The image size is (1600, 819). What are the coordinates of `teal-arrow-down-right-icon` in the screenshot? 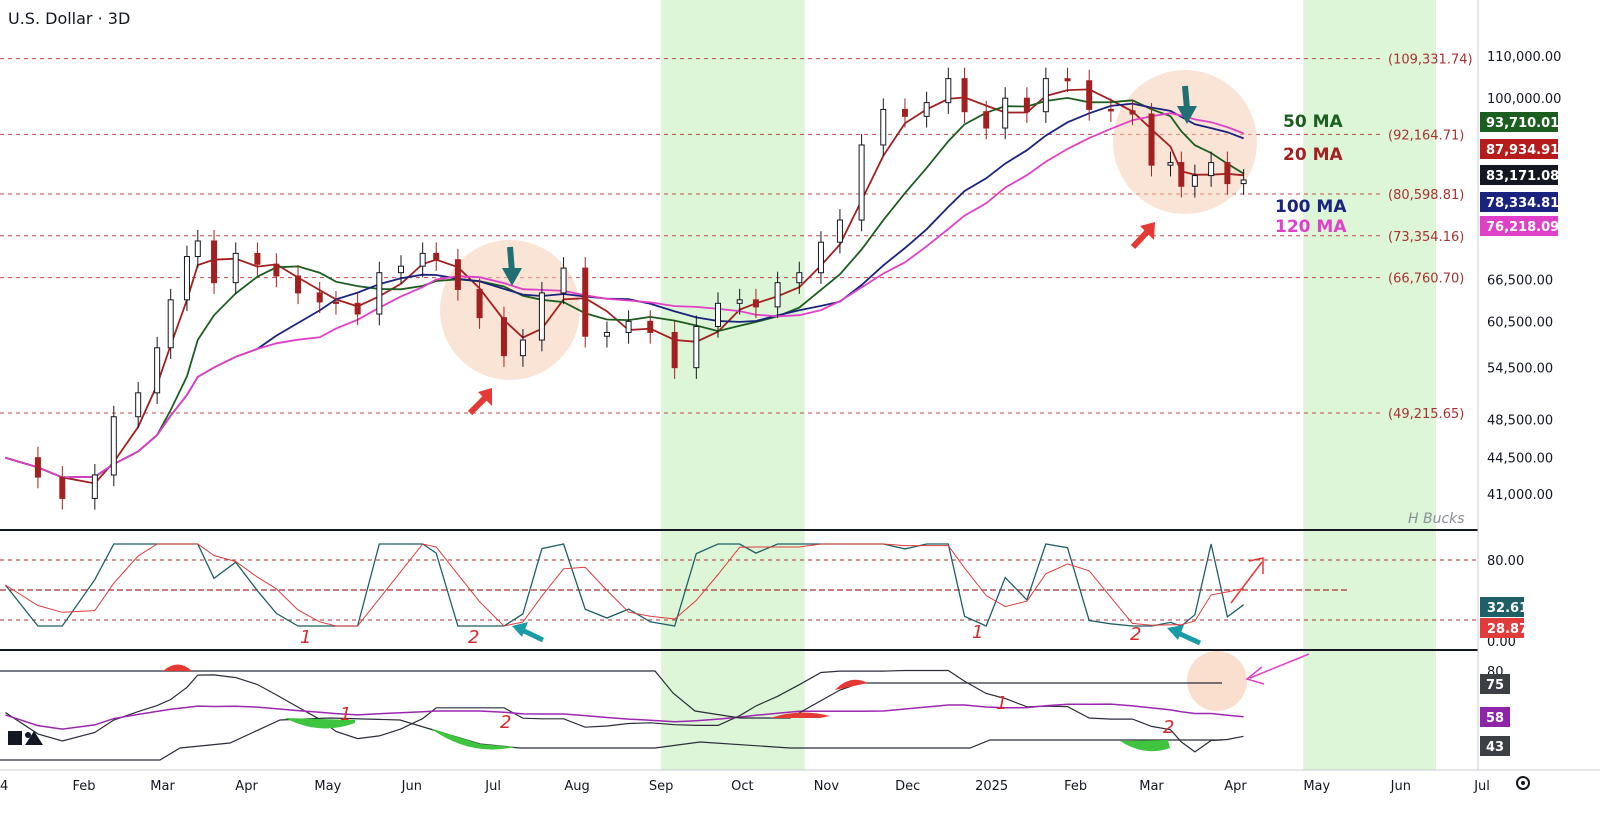 It's located at (1187, 104).